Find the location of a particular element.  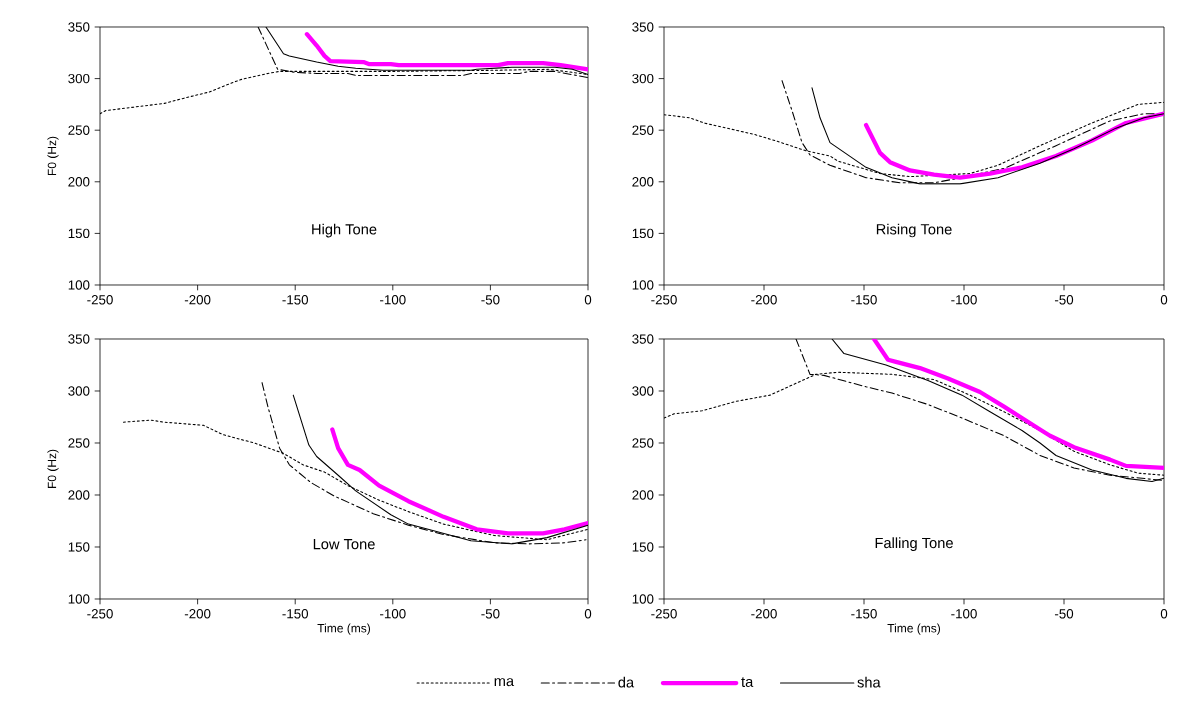

legend-label: da is located at coordinates (626, 682).